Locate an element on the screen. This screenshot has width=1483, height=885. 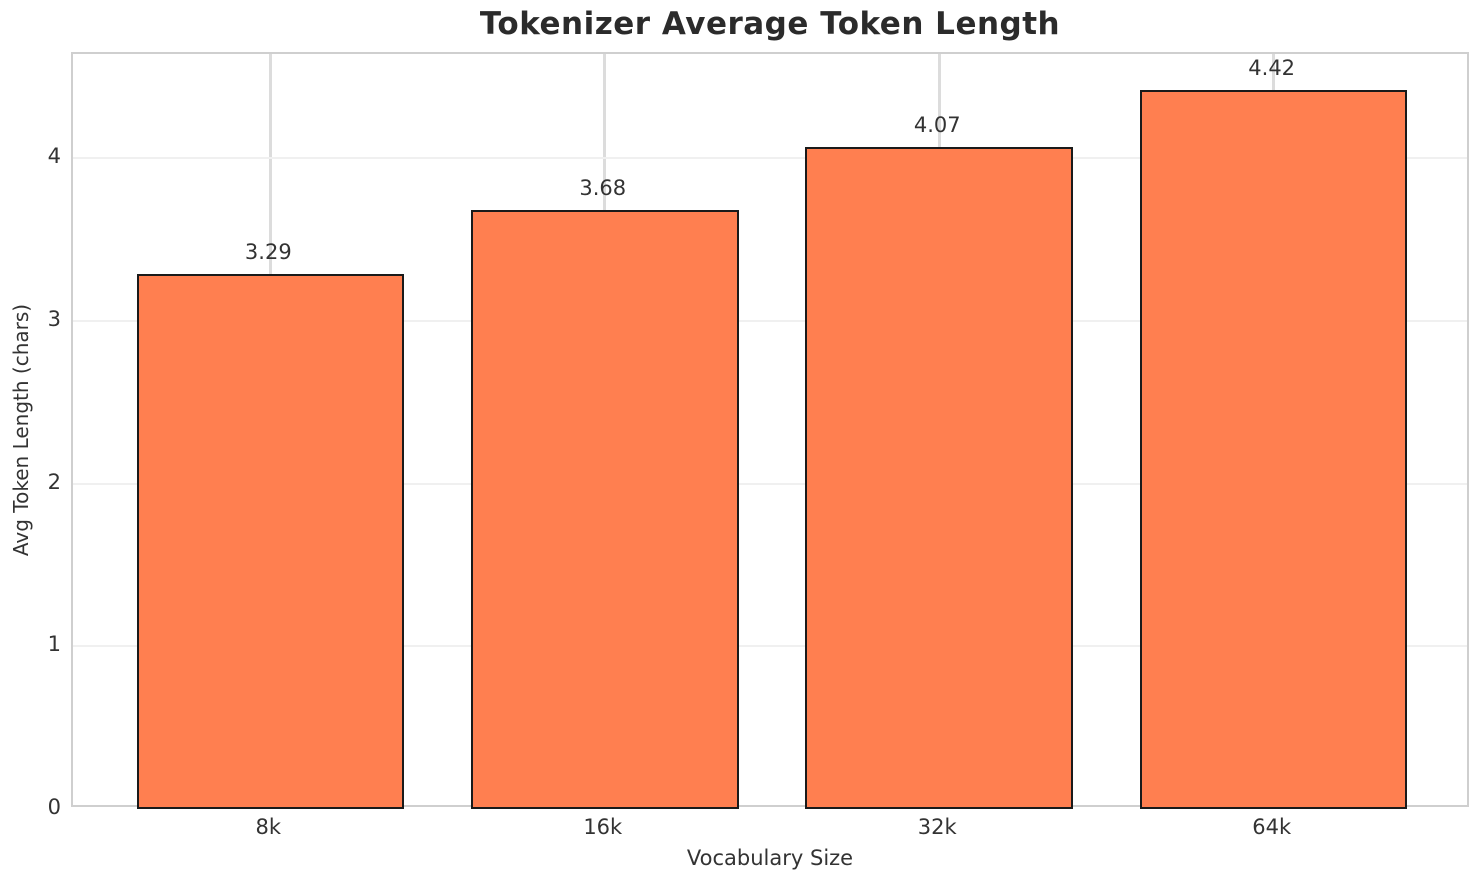
x-tick-label-16k: 16k is located at coordinates (603, 827).